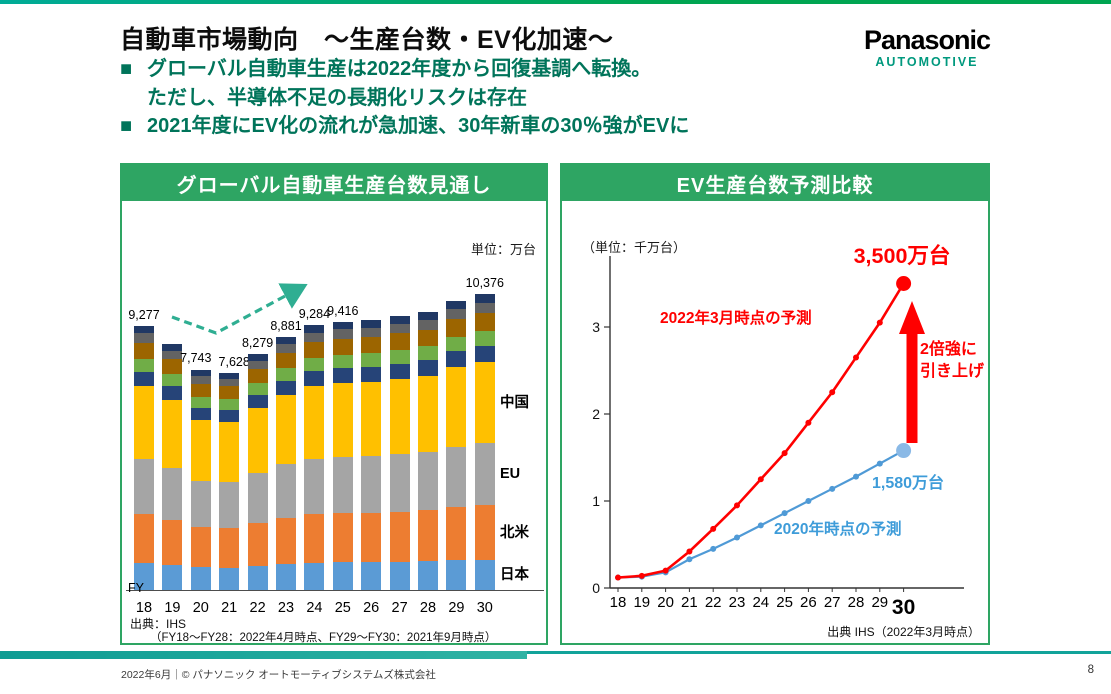 The width and height of the screenshot is (1111, 694). Describe the element at coordinates (399, 452) in the screenshot. I see `bar-fy27` at that location.